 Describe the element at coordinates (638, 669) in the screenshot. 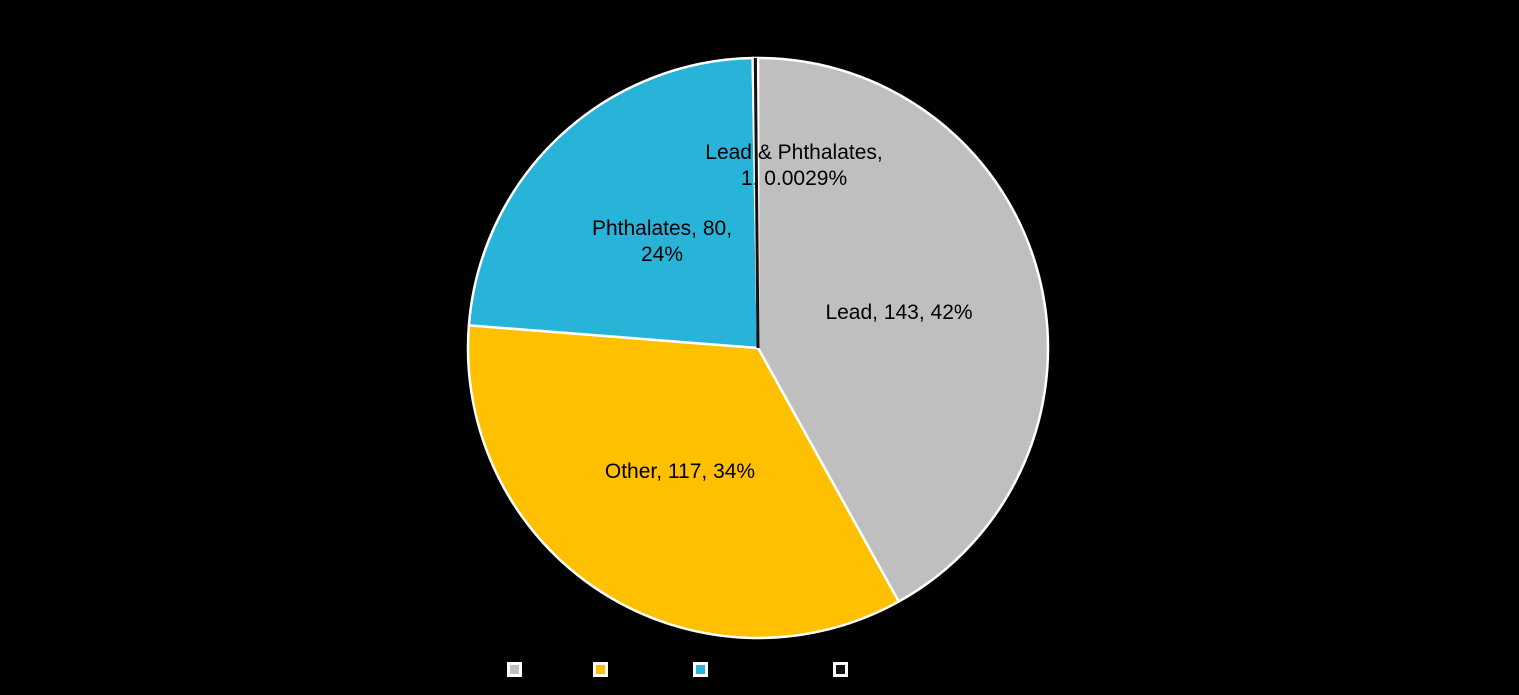

I see `legend-label-other: Other` at that location.